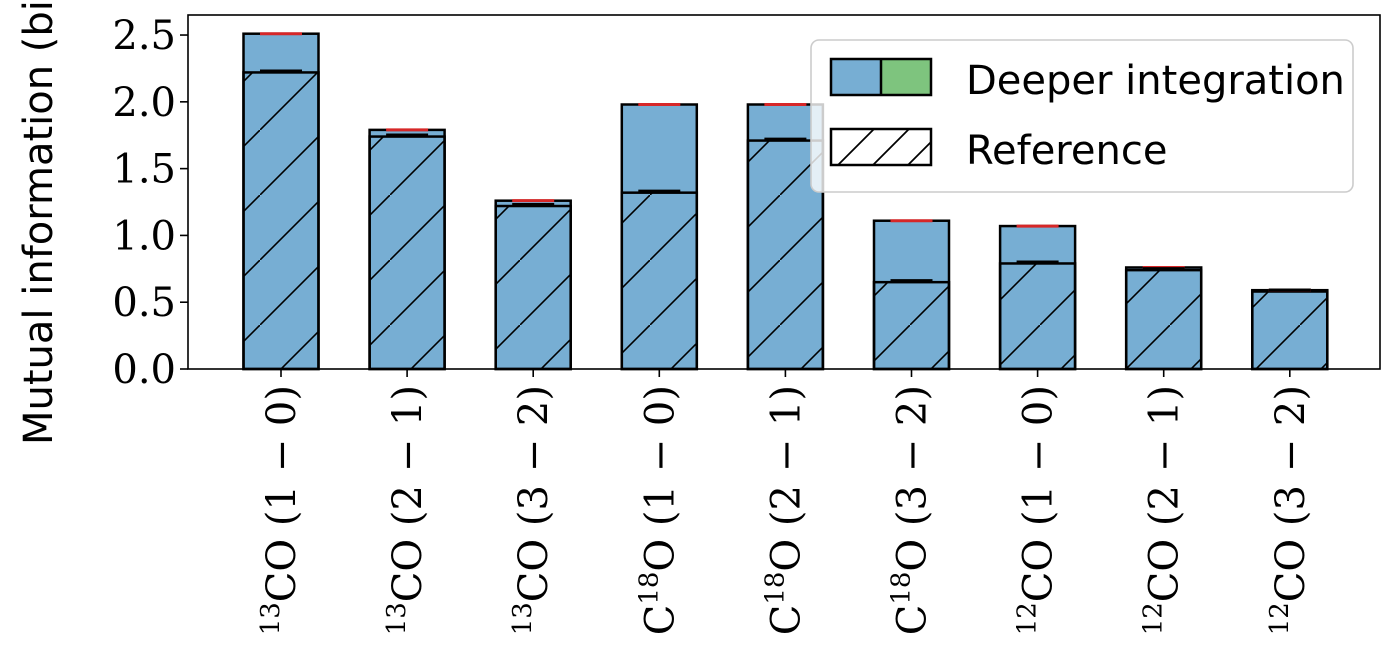 The width and height of the screenshot is (1393, 653). Describe the element at coordinates (1163, 510) in the screenshot. I see `x-tick-label: 12CO (2 − 1)` at that location.